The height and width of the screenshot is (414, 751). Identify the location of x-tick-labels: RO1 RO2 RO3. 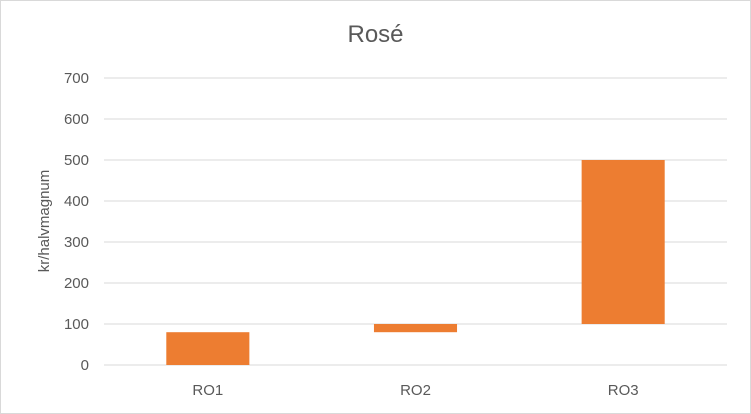
(415, 390).